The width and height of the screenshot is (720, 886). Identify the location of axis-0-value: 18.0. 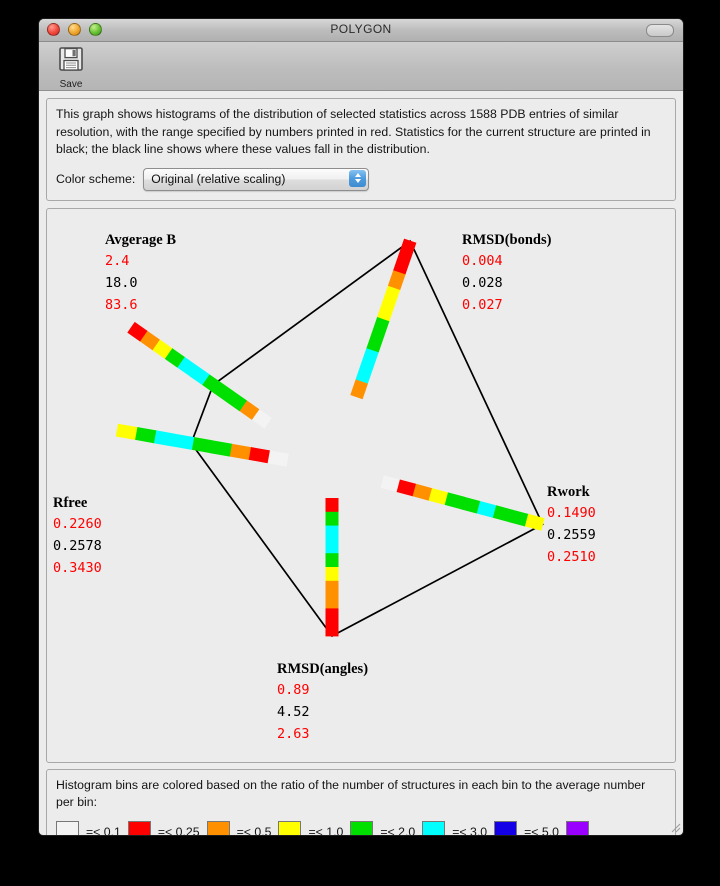
(121, 283).